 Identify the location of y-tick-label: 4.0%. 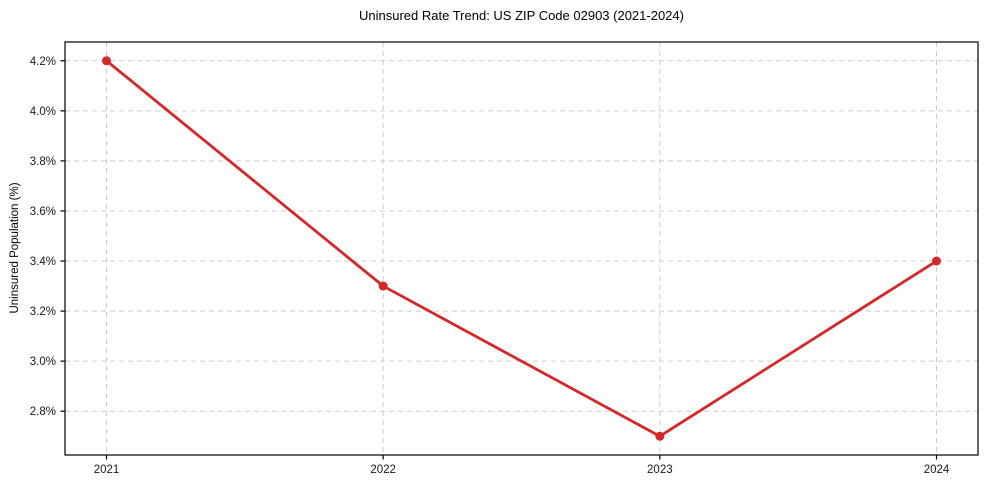
(43, 112).